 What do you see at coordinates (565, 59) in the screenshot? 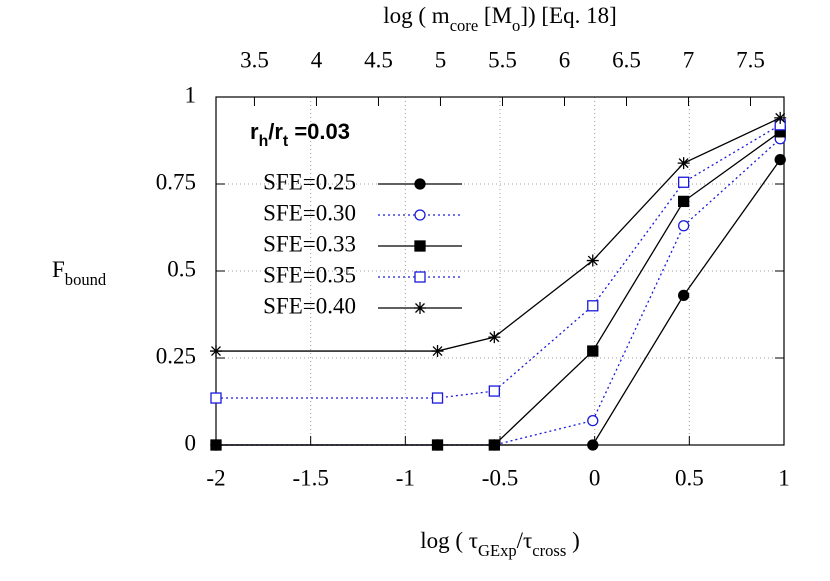
I see `x2-tick-label: 6` at bounding box center [565, 59].